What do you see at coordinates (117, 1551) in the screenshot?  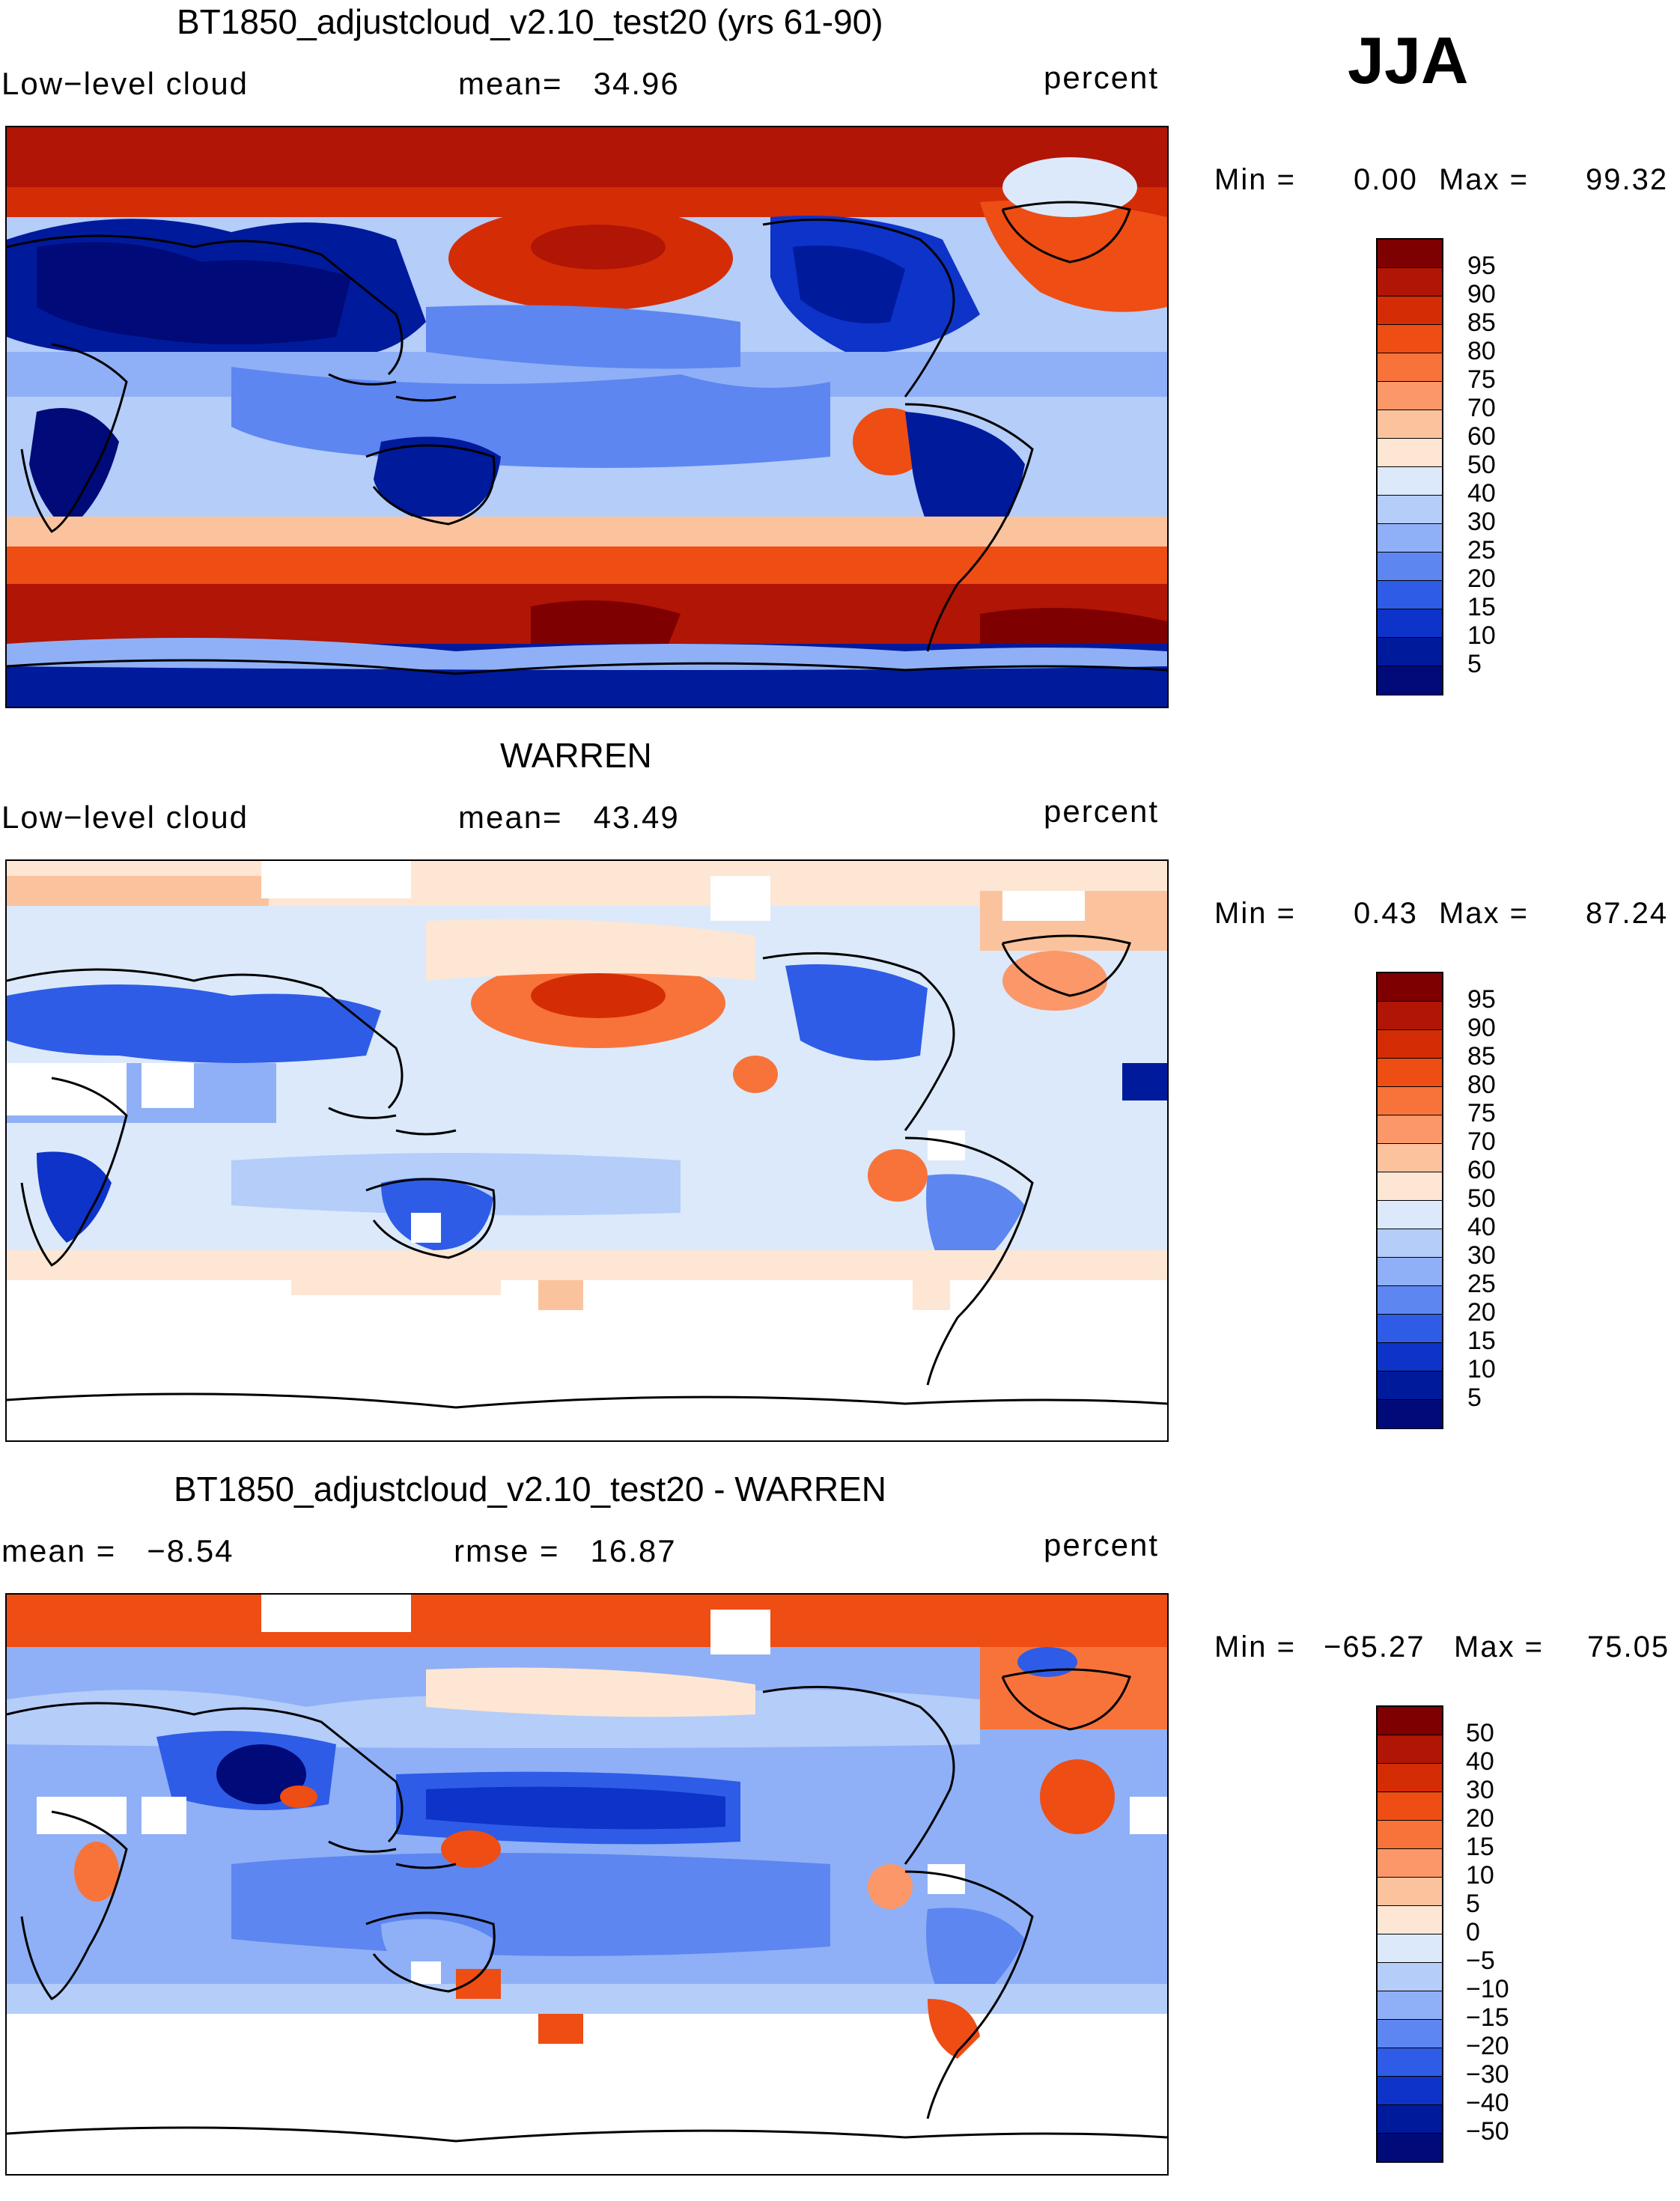 I see `mean-label: mean = −8.54` at bounding box center [117, 1551].